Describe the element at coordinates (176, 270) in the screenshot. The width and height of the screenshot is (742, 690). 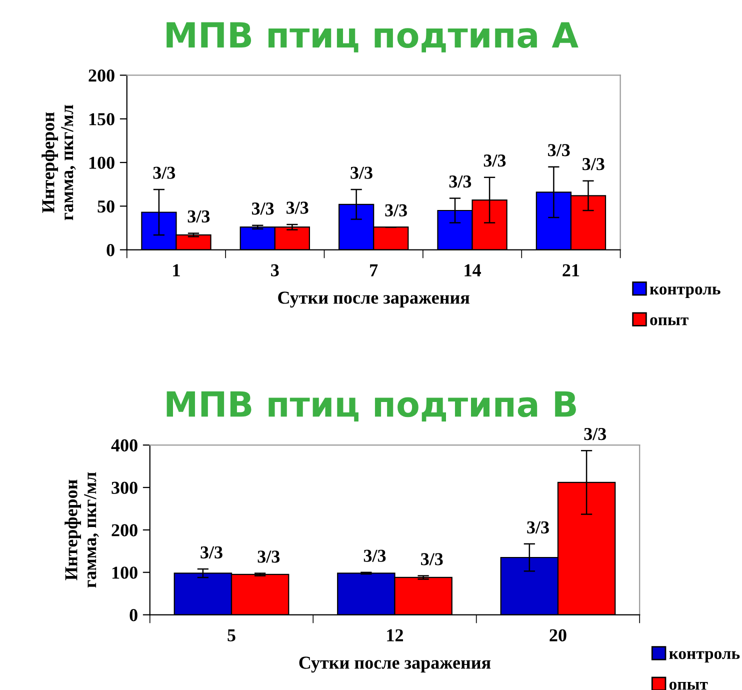
I see `x-tick-label: 1` at that location.